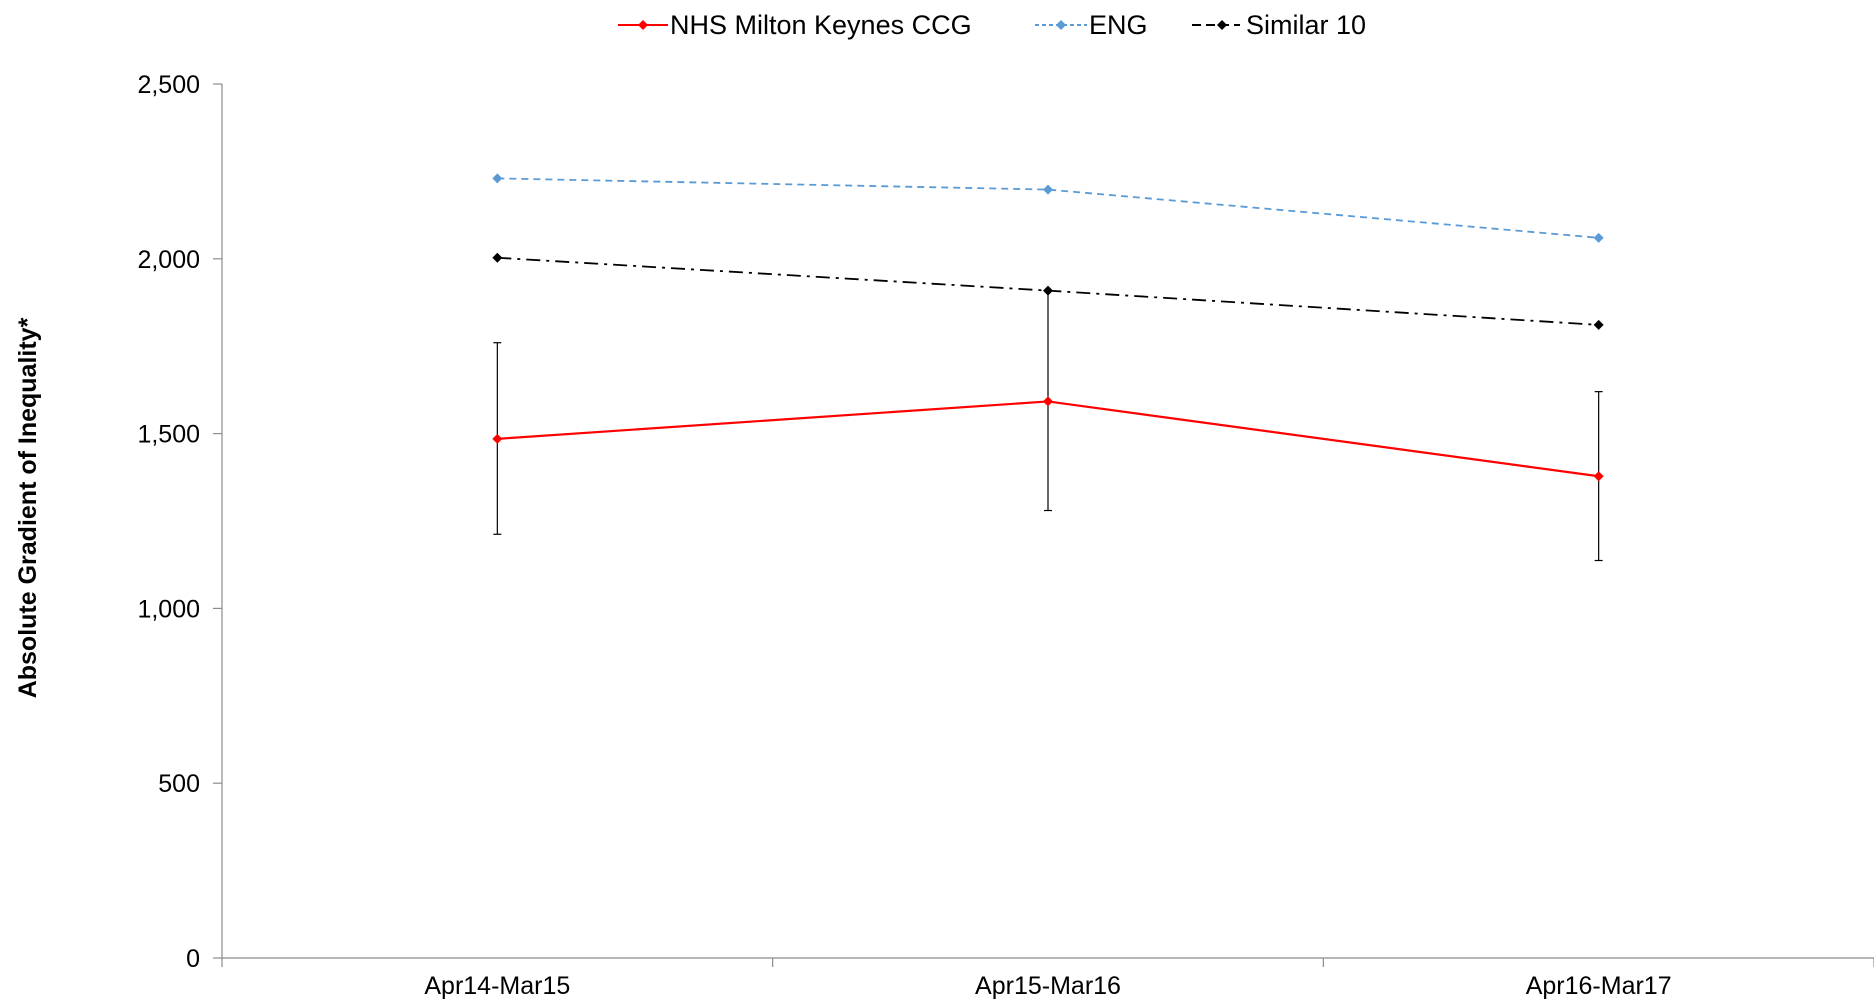 Image resolution: width=1874 pixels, height=1003 pixels. Describe the element at coordinates (28, 507) in the screenshot. I see `y-axis-title: Absolute Gradient of Inequality*` at that location.